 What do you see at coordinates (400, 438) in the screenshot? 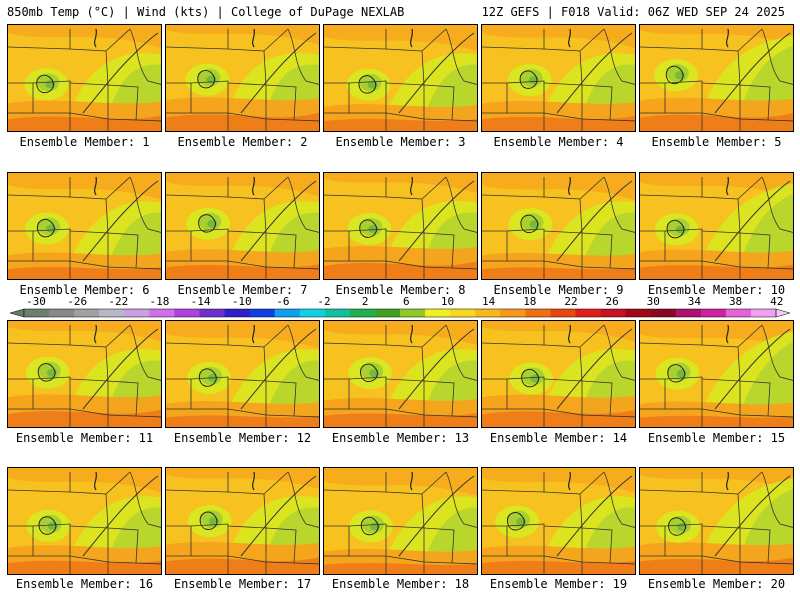
I see `ensemble-member-label: Ensemble Member: 13` at bounding box center [400, 438].